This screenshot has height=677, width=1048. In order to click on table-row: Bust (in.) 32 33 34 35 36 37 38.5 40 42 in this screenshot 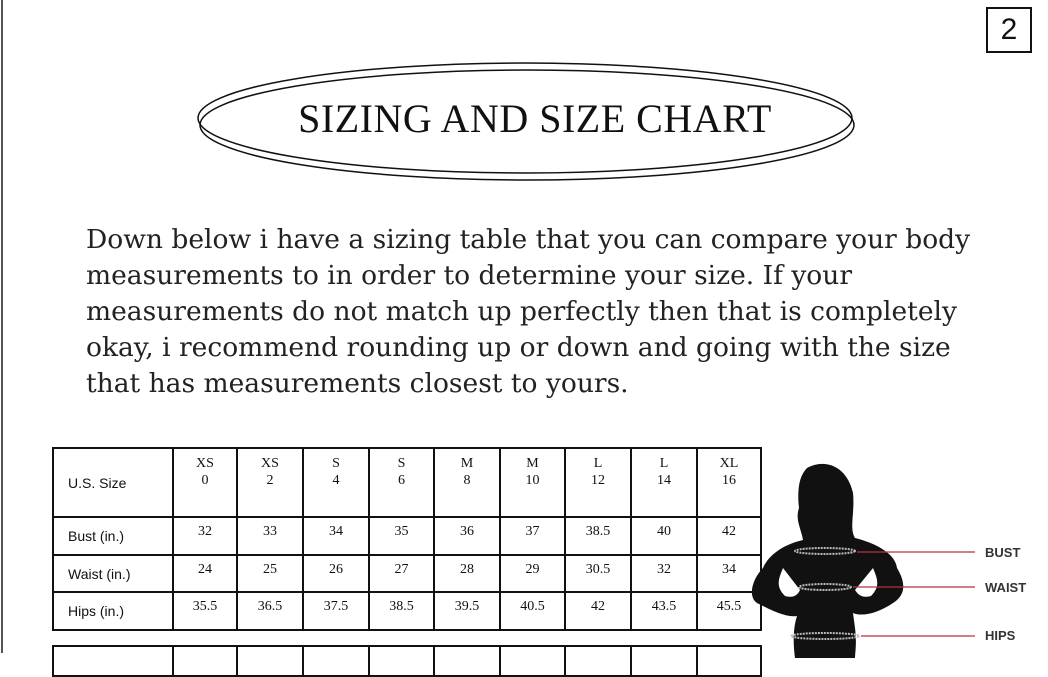, I will do `click(407, 536)`.